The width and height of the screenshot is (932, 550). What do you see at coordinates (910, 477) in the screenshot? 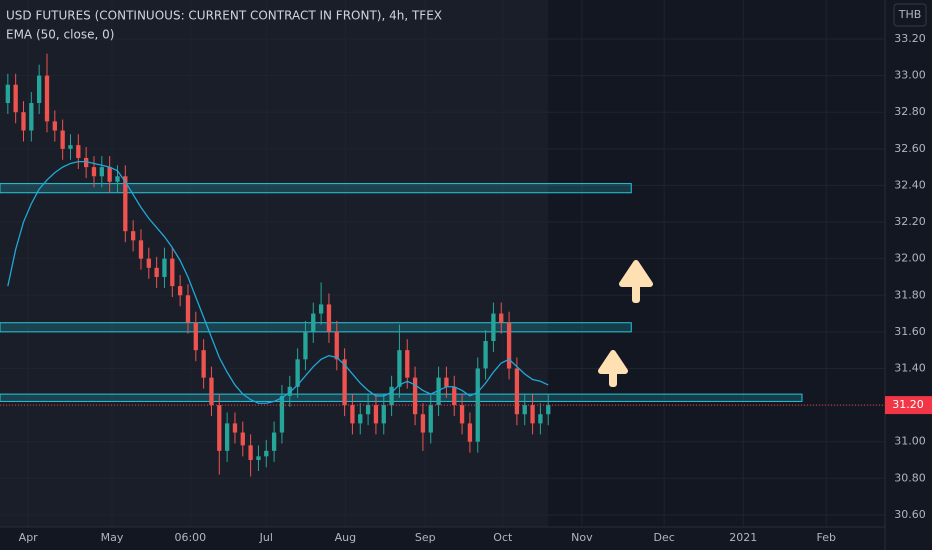
I see `y-tick-label: 30.80` at bounding box center [910, 477].